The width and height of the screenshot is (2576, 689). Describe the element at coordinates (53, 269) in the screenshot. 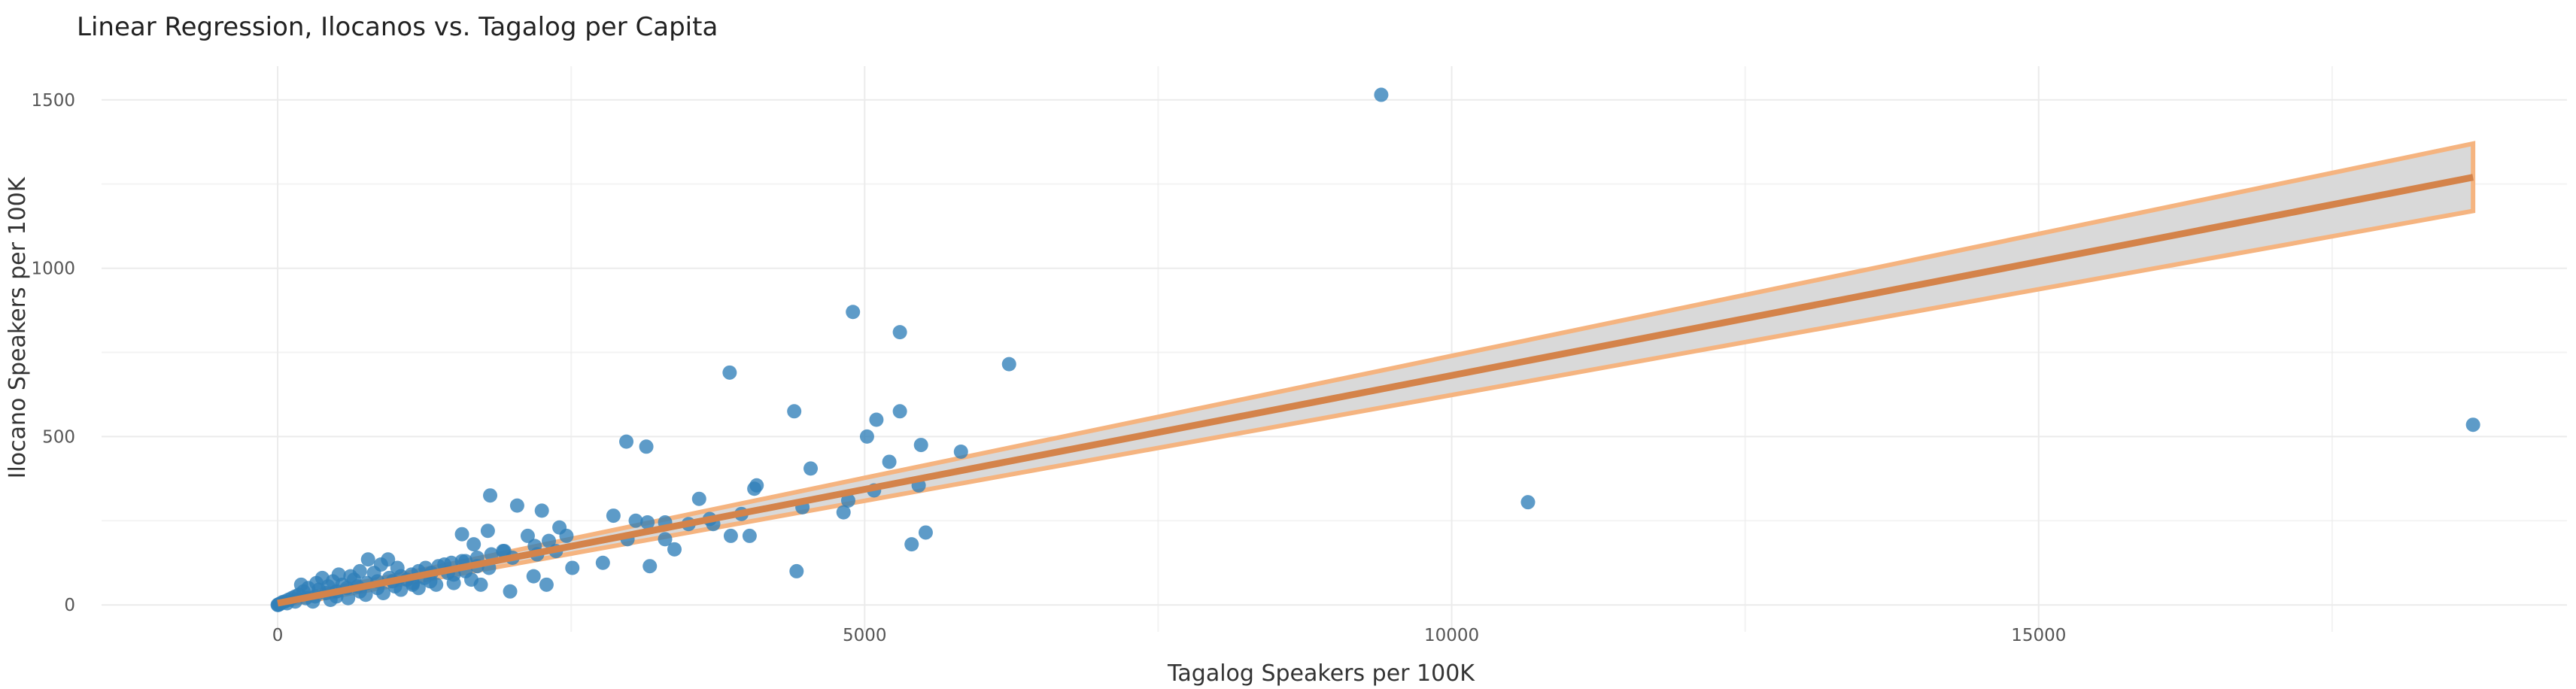

I see `y-tick-label: 1000` at that location.